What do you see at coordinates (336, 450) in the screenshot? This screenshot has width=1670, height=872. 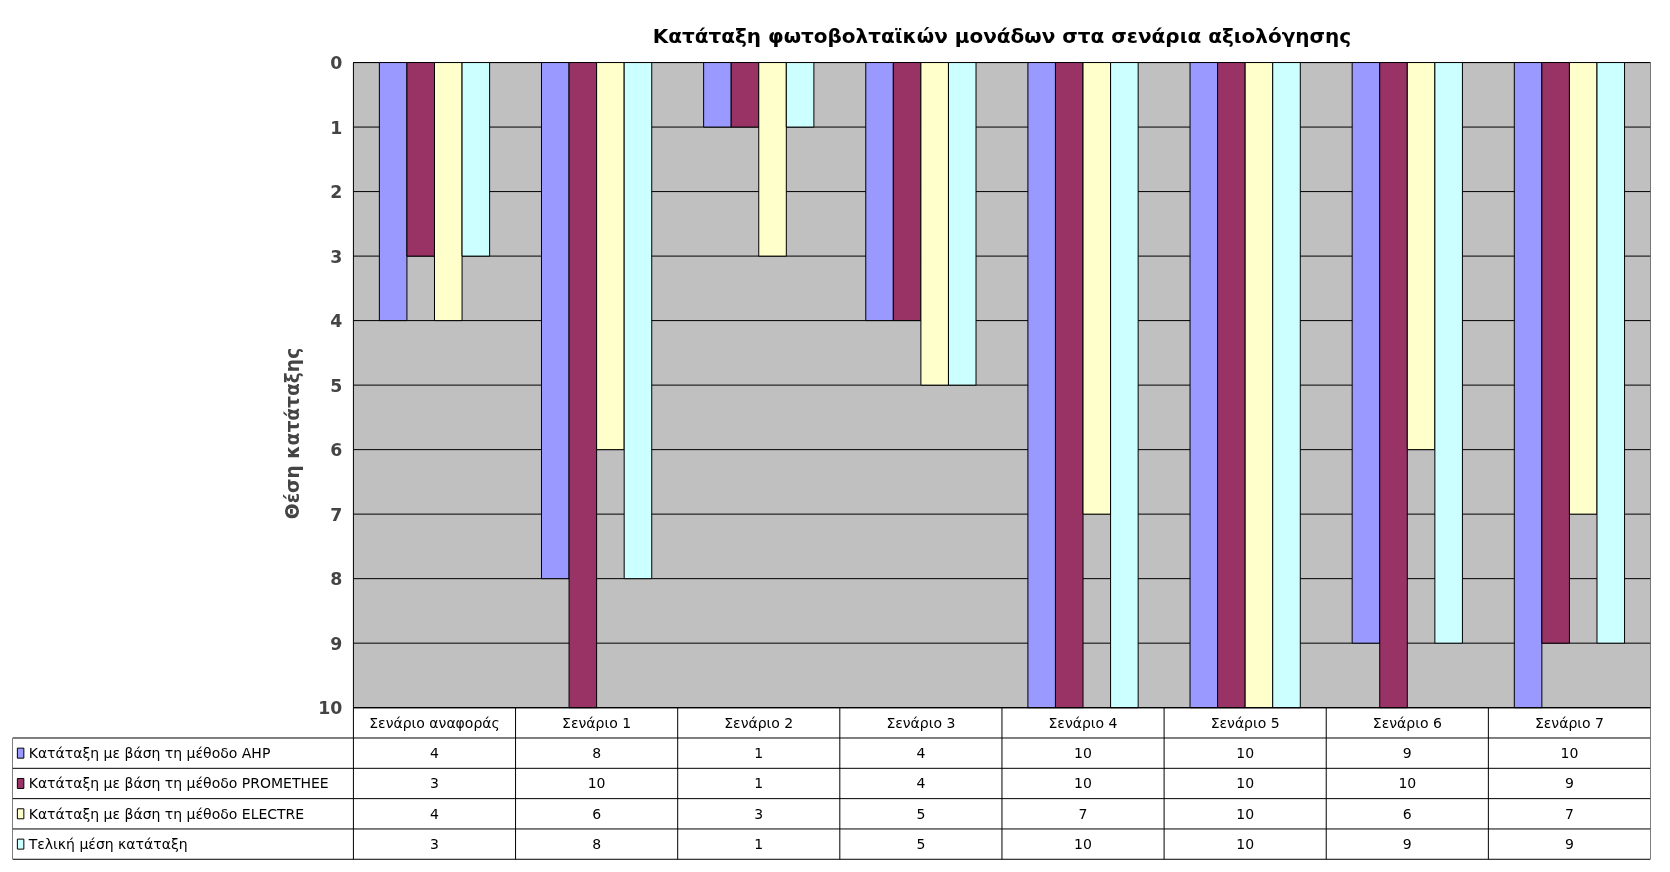 I see `y-tick-label: 6` at bounding box center [336, 450].